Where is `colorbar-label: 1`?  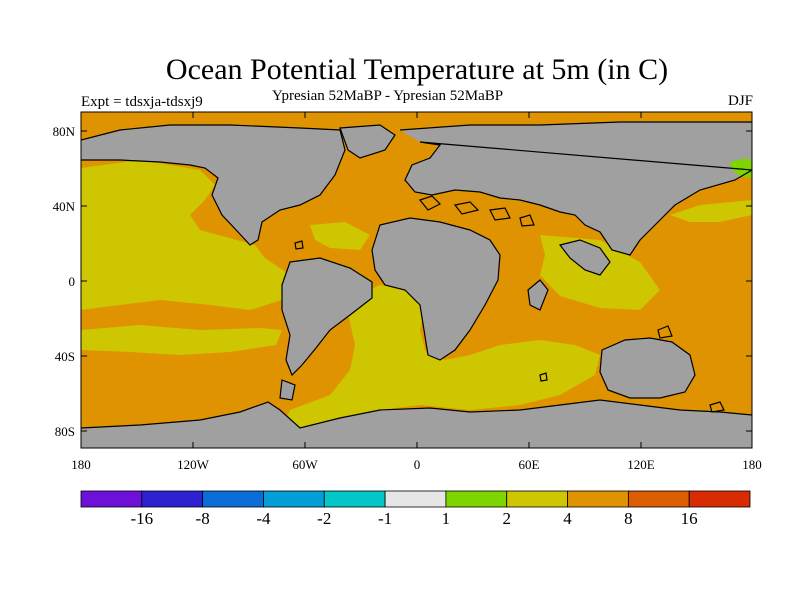
colorbar-label: 1 is located at coordinates (446, 518).